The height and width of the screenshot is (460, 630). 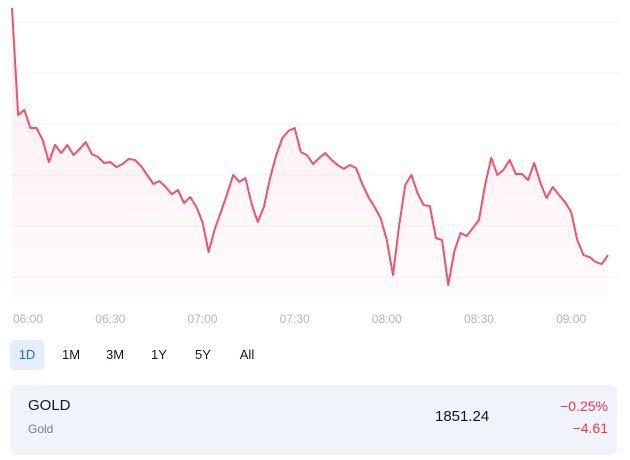 What do you see at coordinates (479, 319) in the screenshot?
I see `x-tick-label: 08:30` at bounding box center [479, 319].